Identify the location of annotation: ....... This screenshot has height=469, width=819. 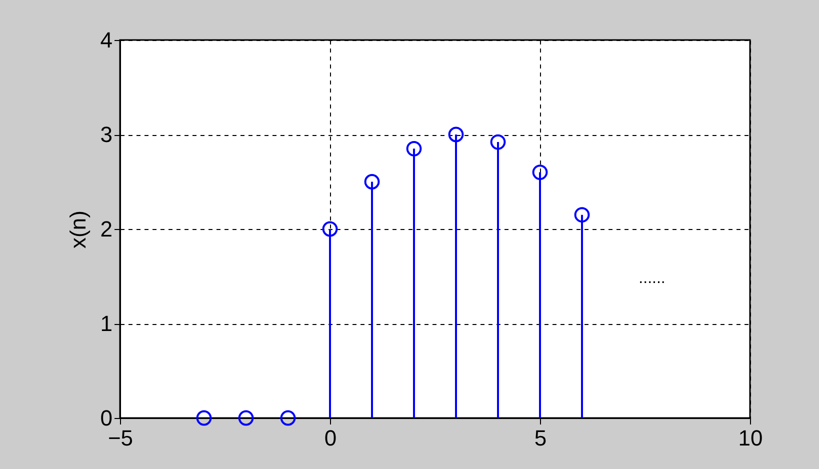
(652, 278).